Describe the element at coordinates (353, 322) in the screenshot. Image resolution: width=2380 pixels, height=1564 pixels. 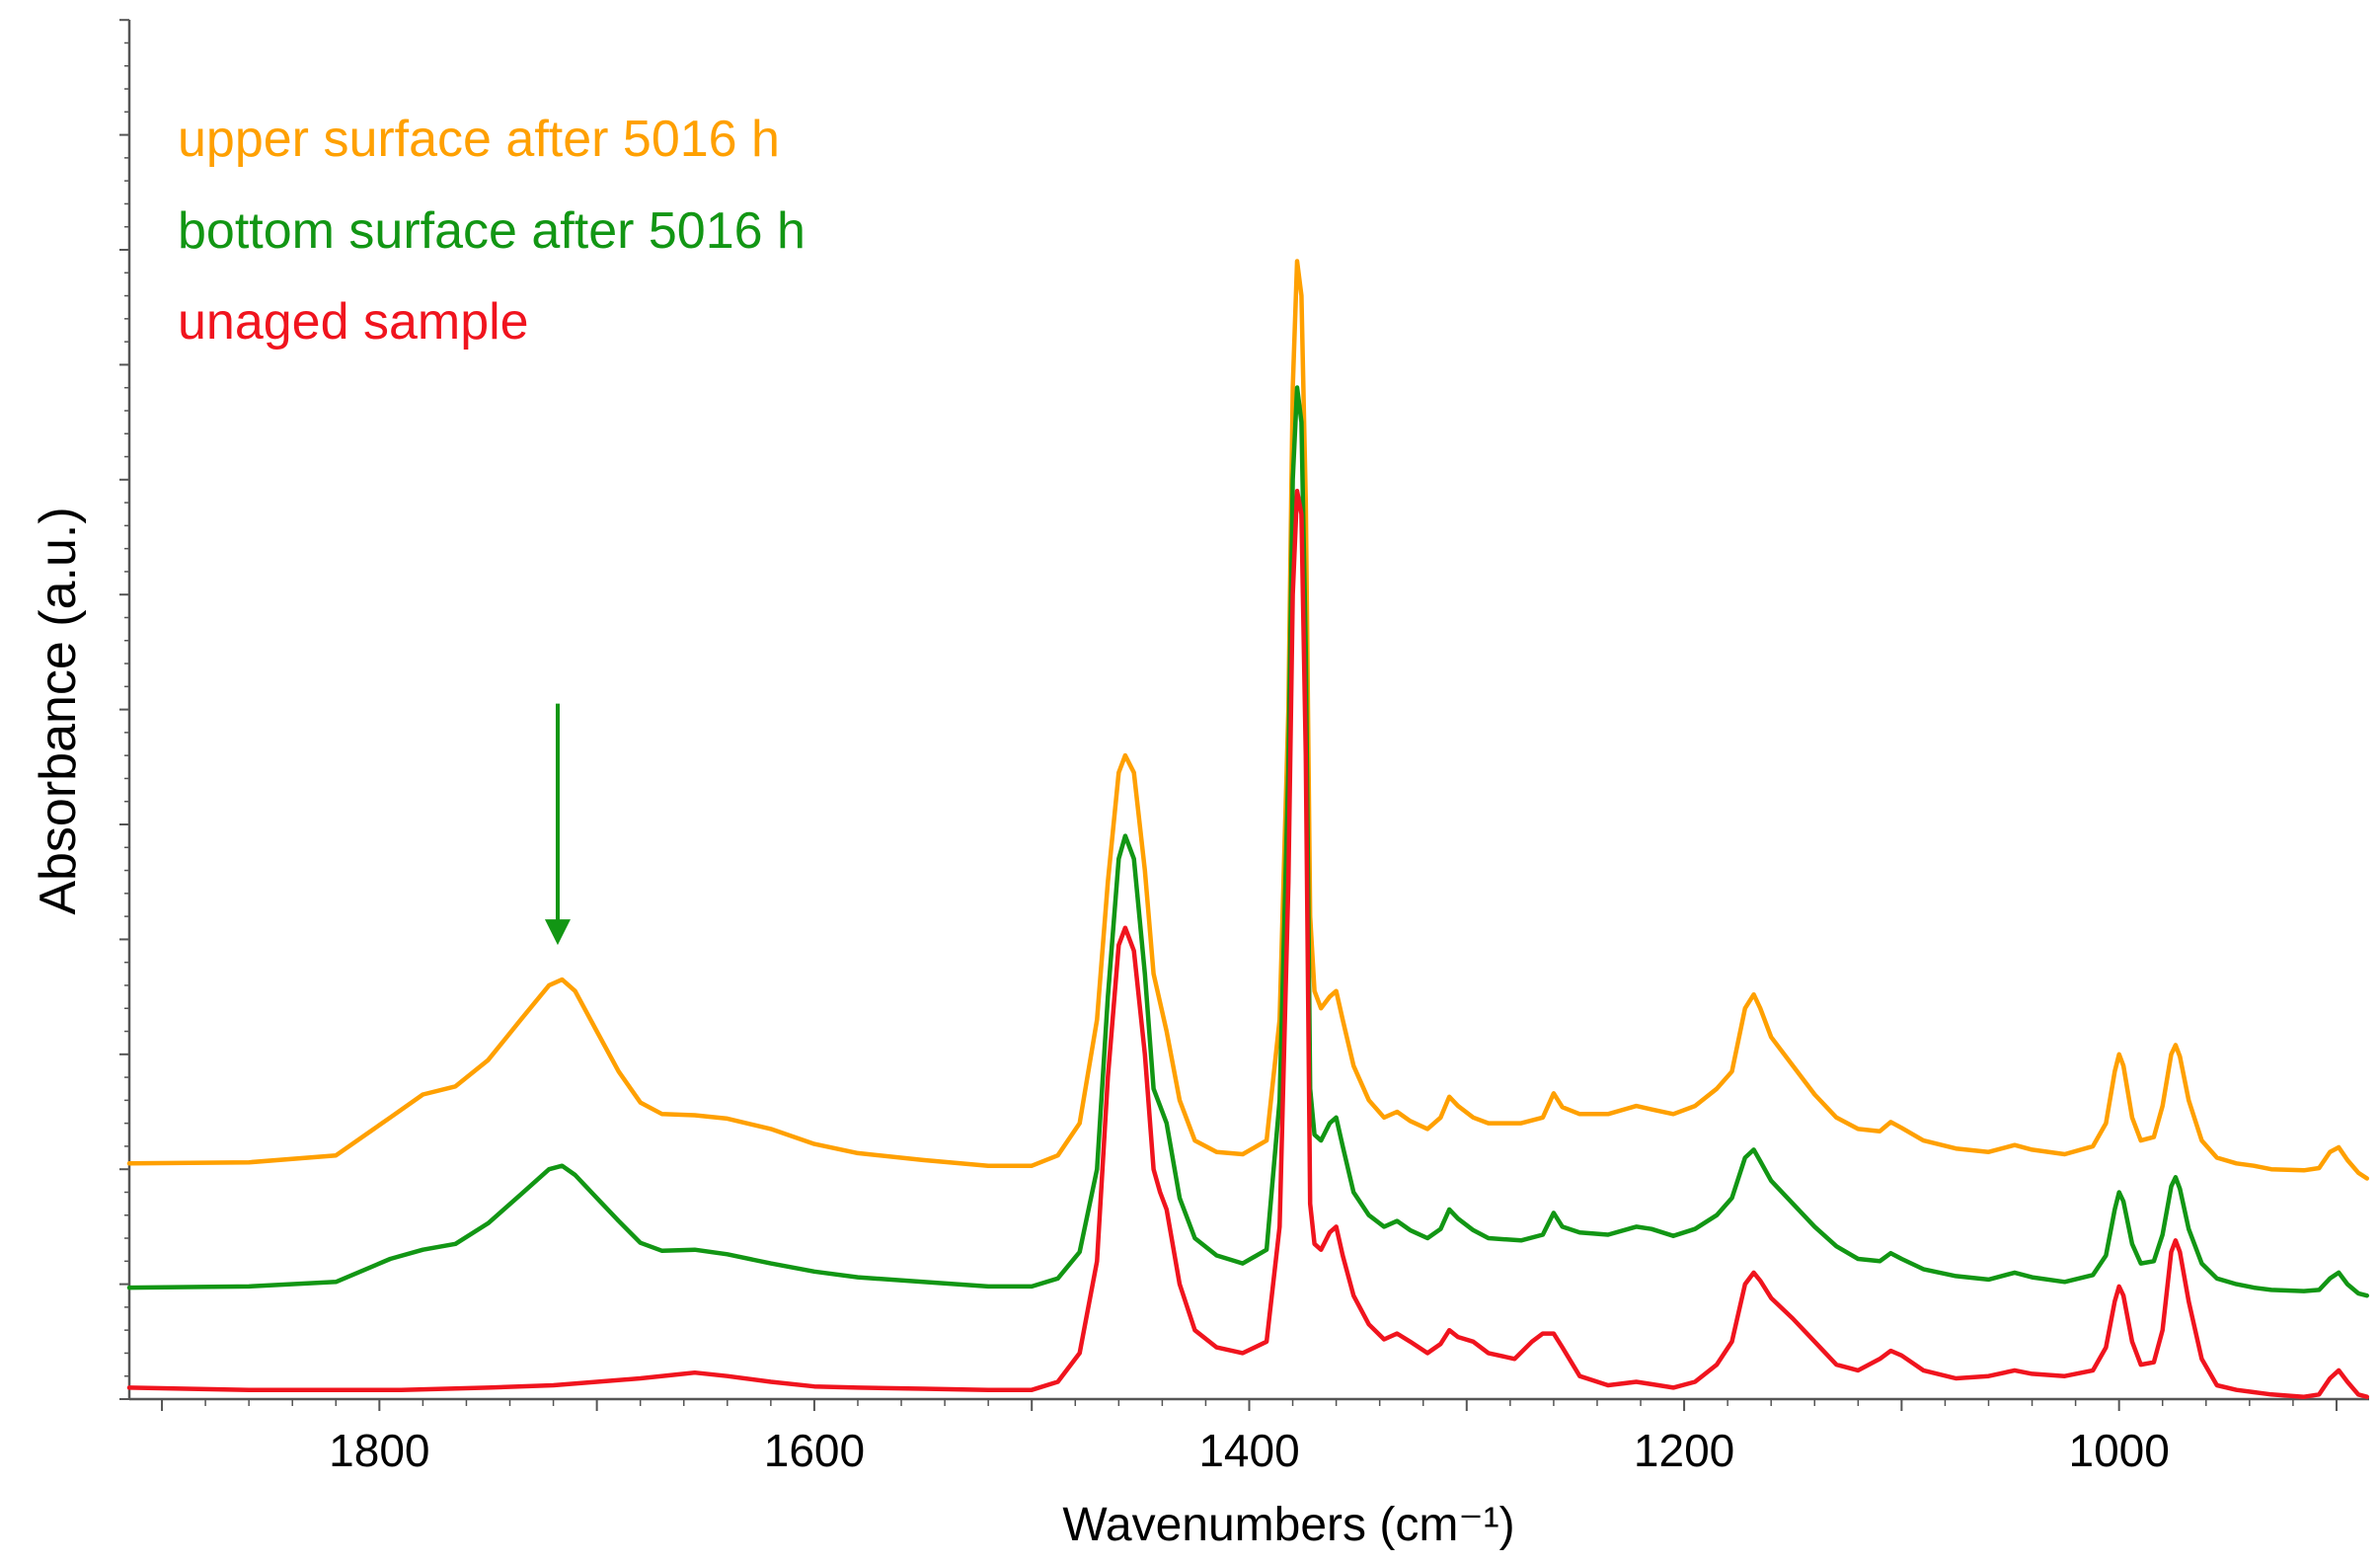
I see `legend-entry-unaged-sample: unaged sample` at that location.